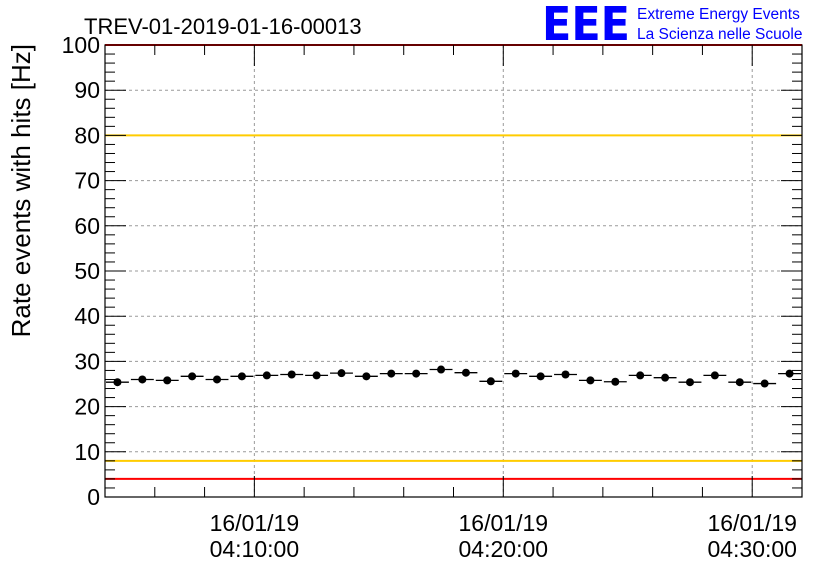 The width and height of the screenshot is (836, 572). What do you see at coordinates (81, 45) in the screenshot?
I see `y-tick-label: 100` at bounding box center [81, 45].